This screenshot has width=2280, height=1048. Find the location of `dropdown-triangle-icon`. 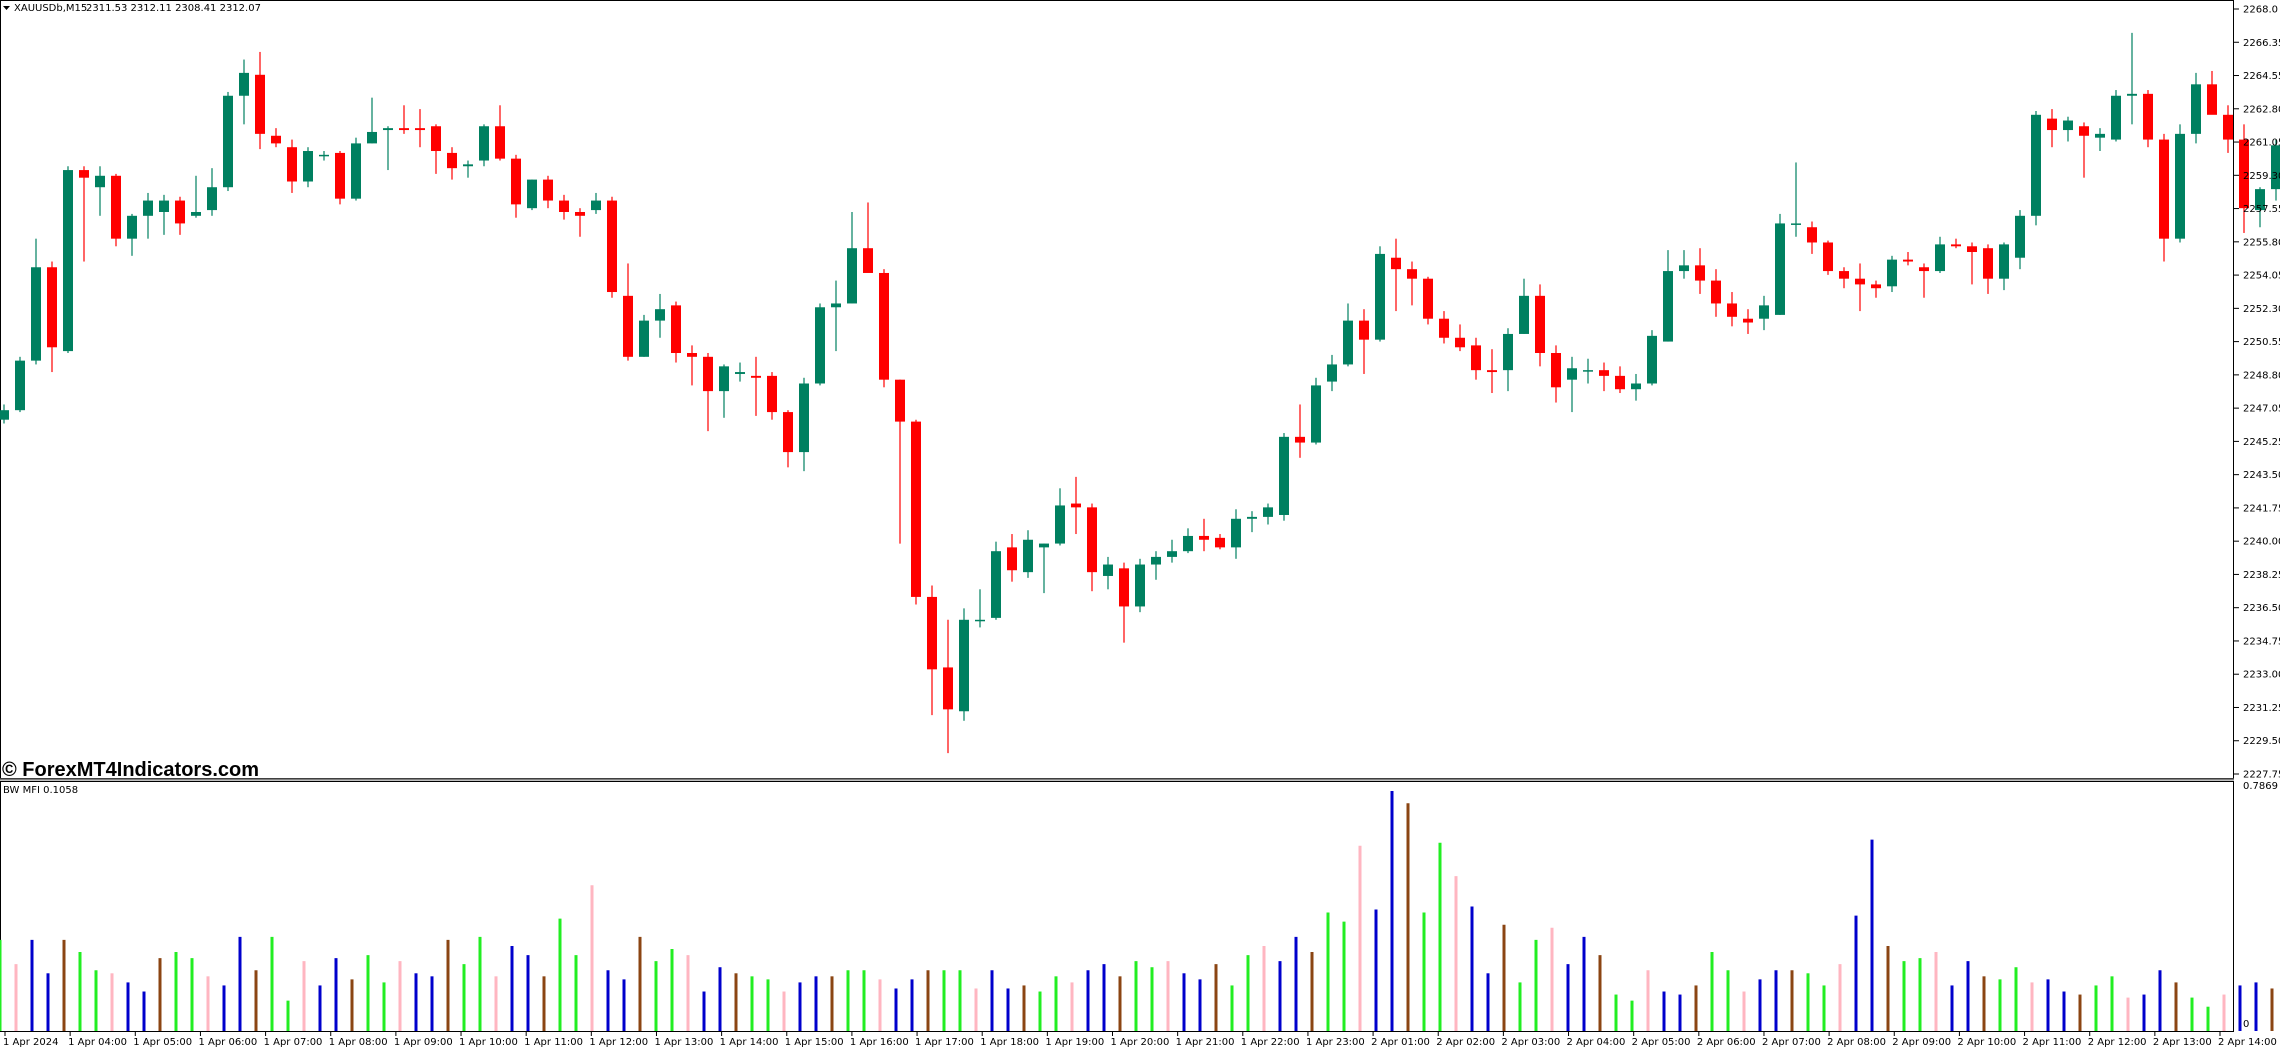

dropdown-triangle-icon is located at coordinates (6, 8).